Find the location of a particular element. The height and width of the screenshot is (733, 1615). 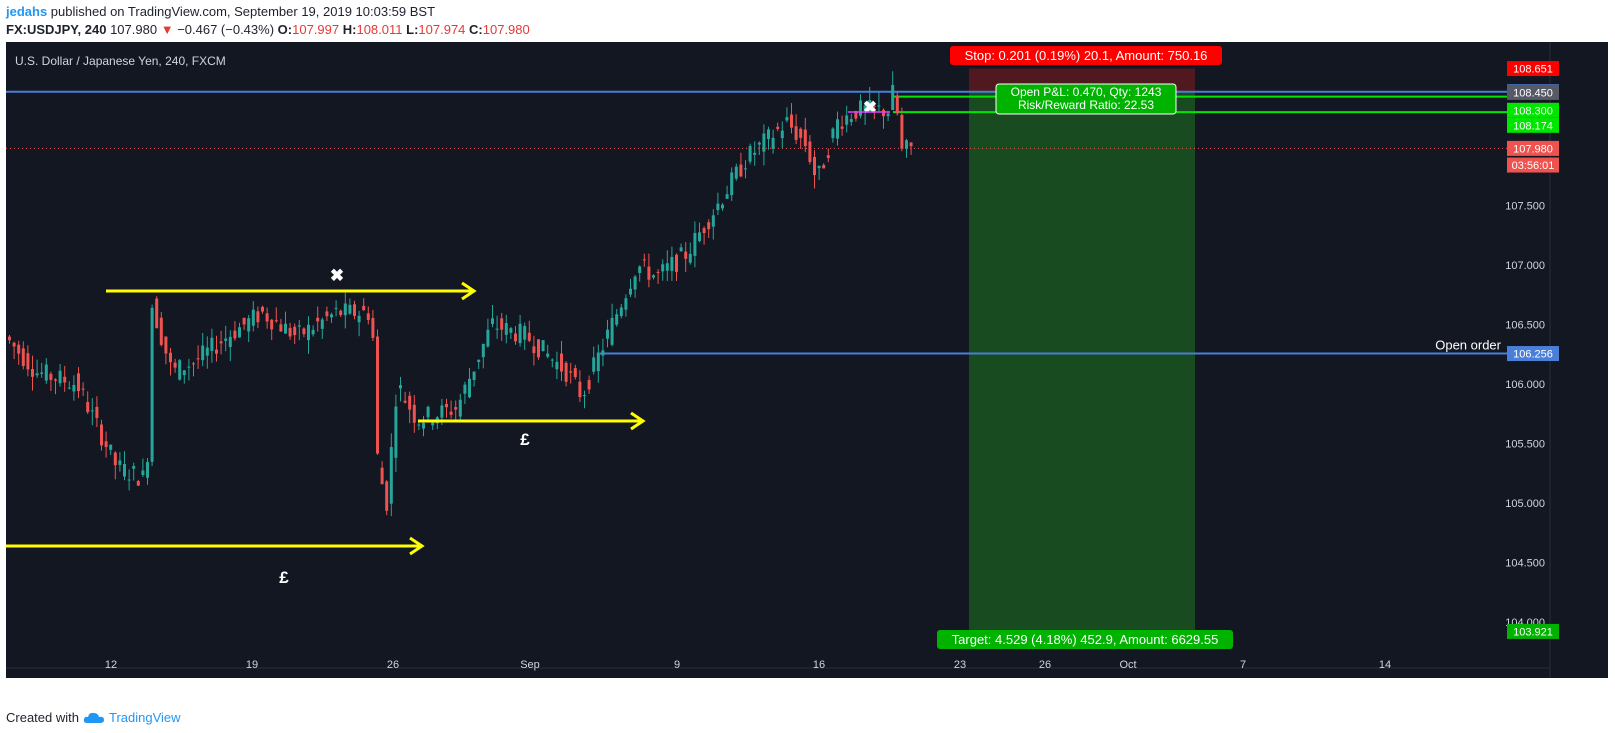

low-value: 107.974 is located at coordinates (442, 29).